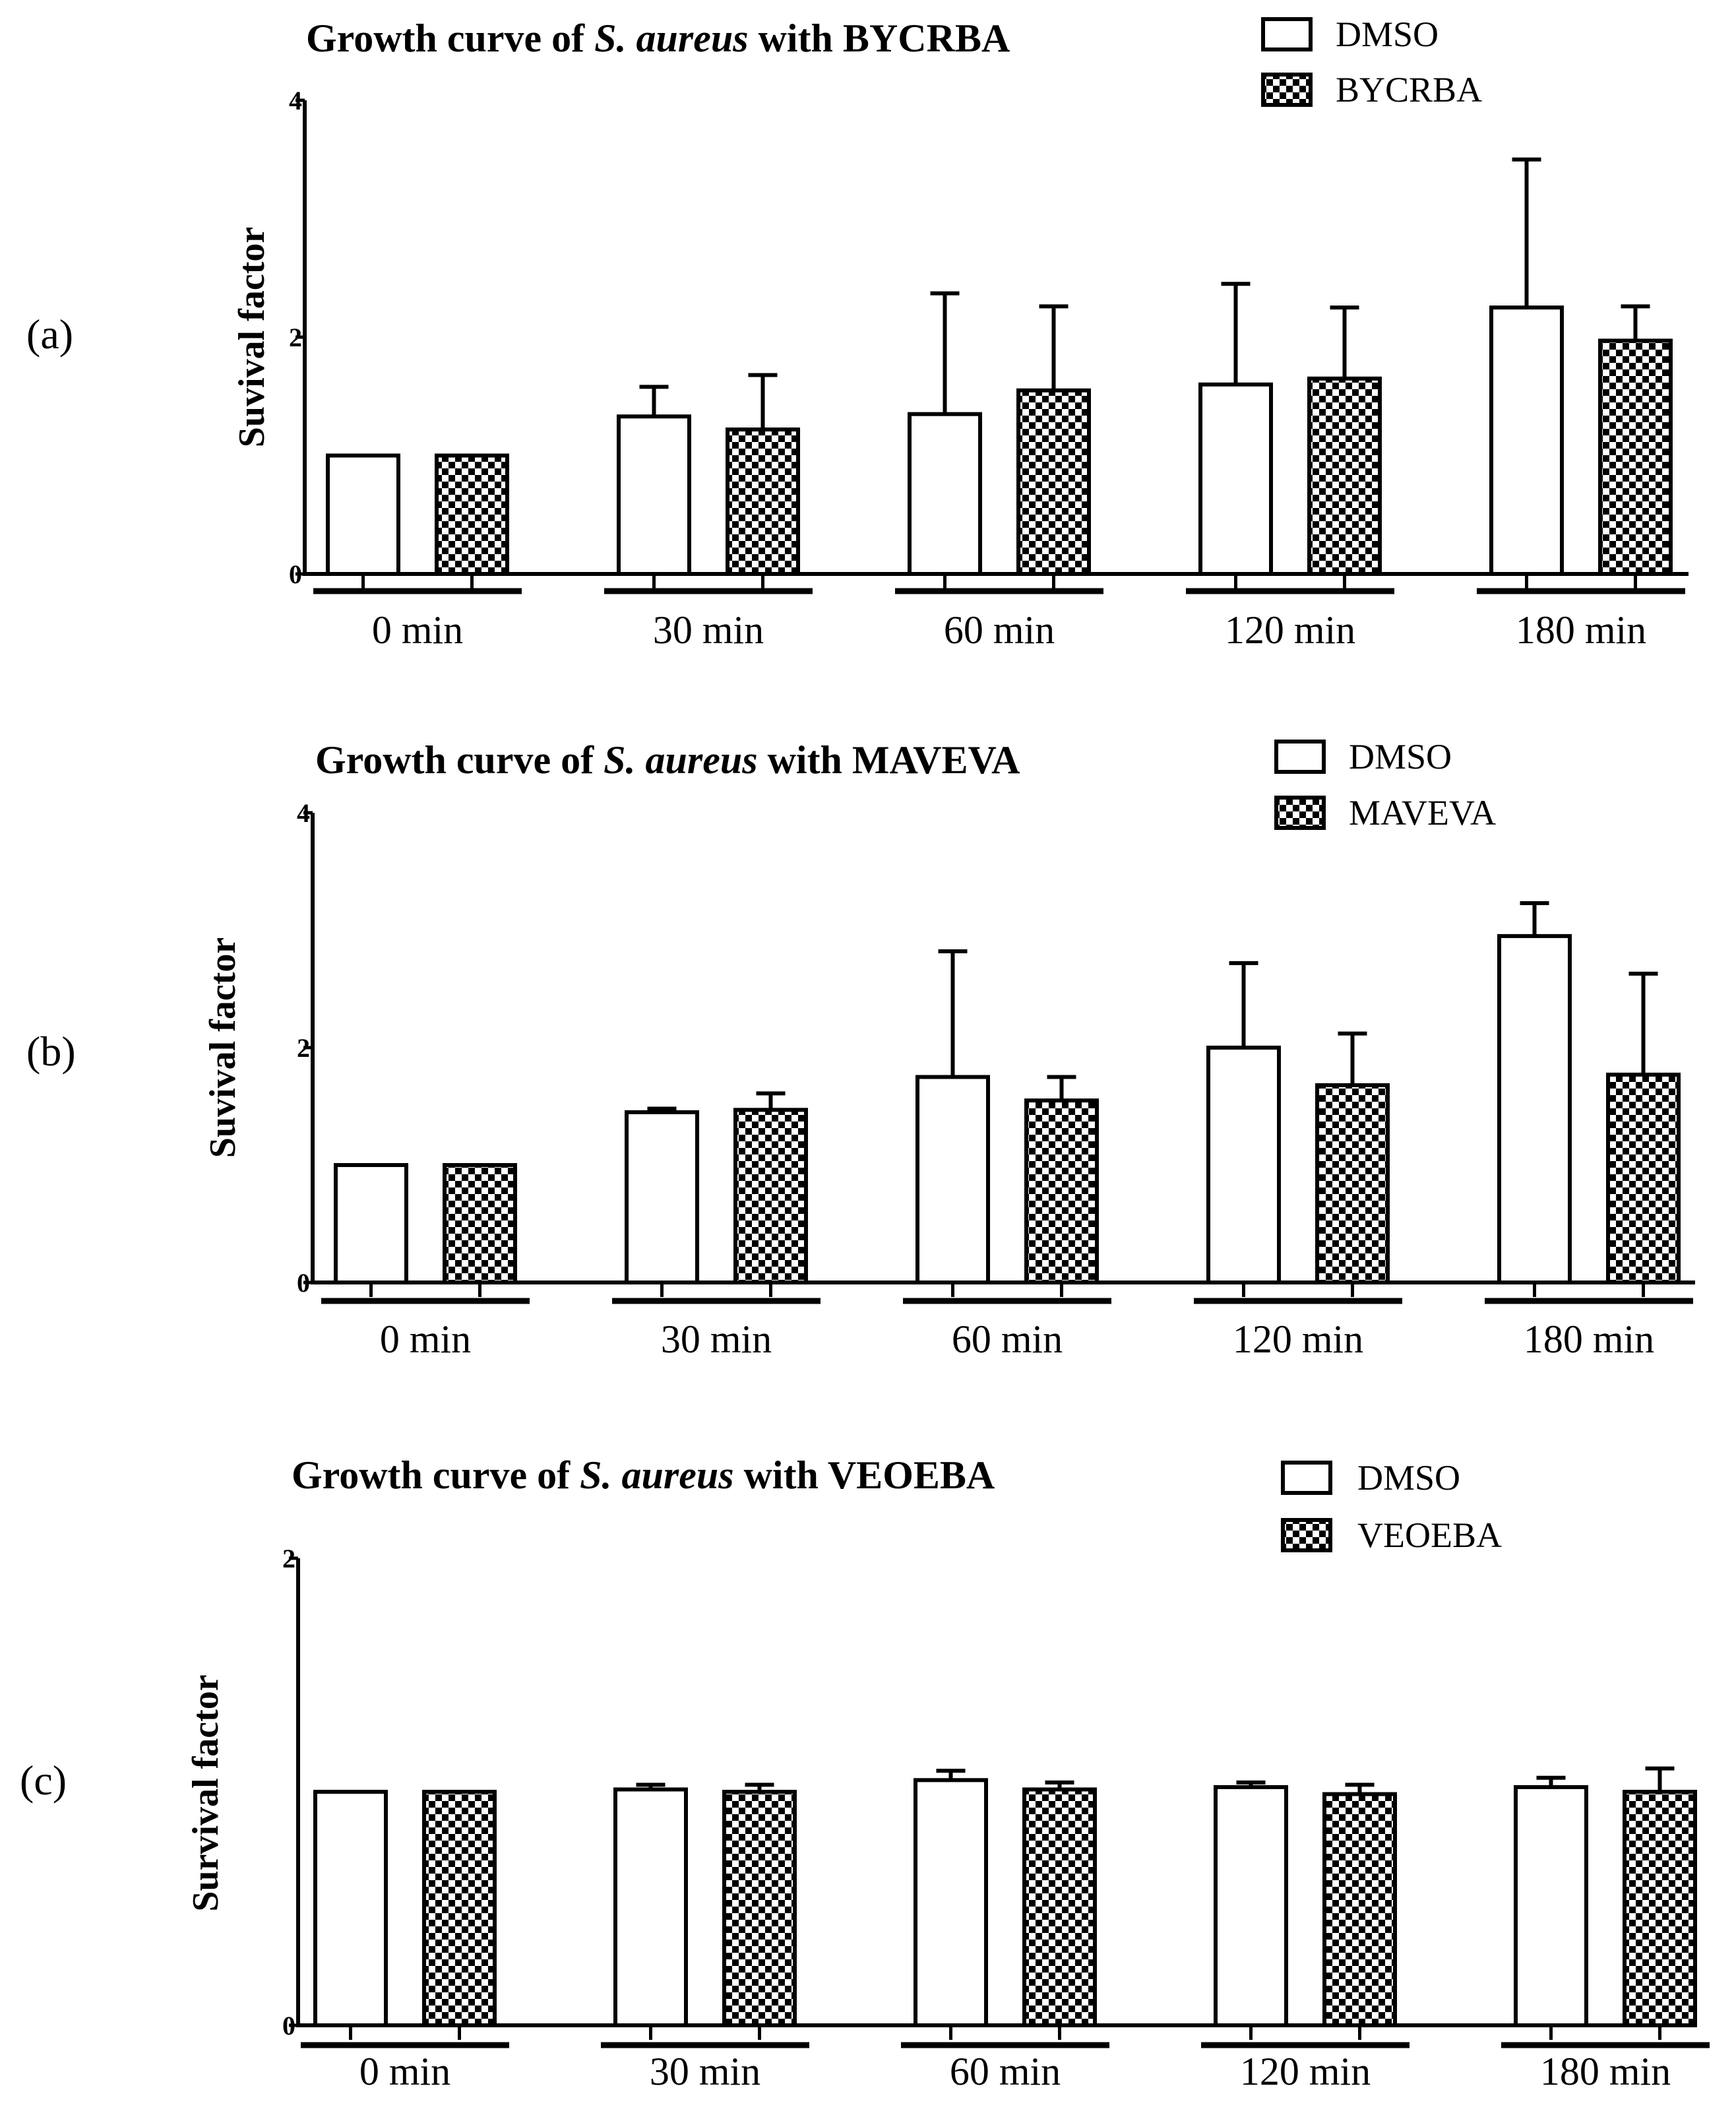 This screenshot has width=1736, height=2119. What do you see at coordinates (667, 760) in the screenshot?
I see `chart-title: Growth curve of S. aureus with MAVEVA` at bounding box center [667, 760].